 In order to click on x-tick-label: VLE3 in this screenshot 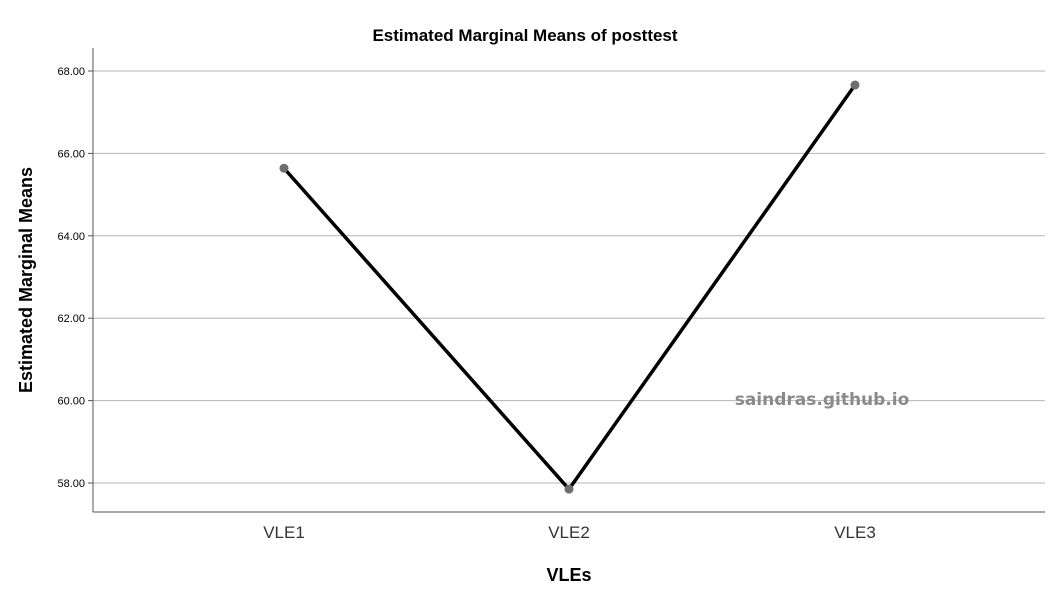, I will do `click(855, 532)`.